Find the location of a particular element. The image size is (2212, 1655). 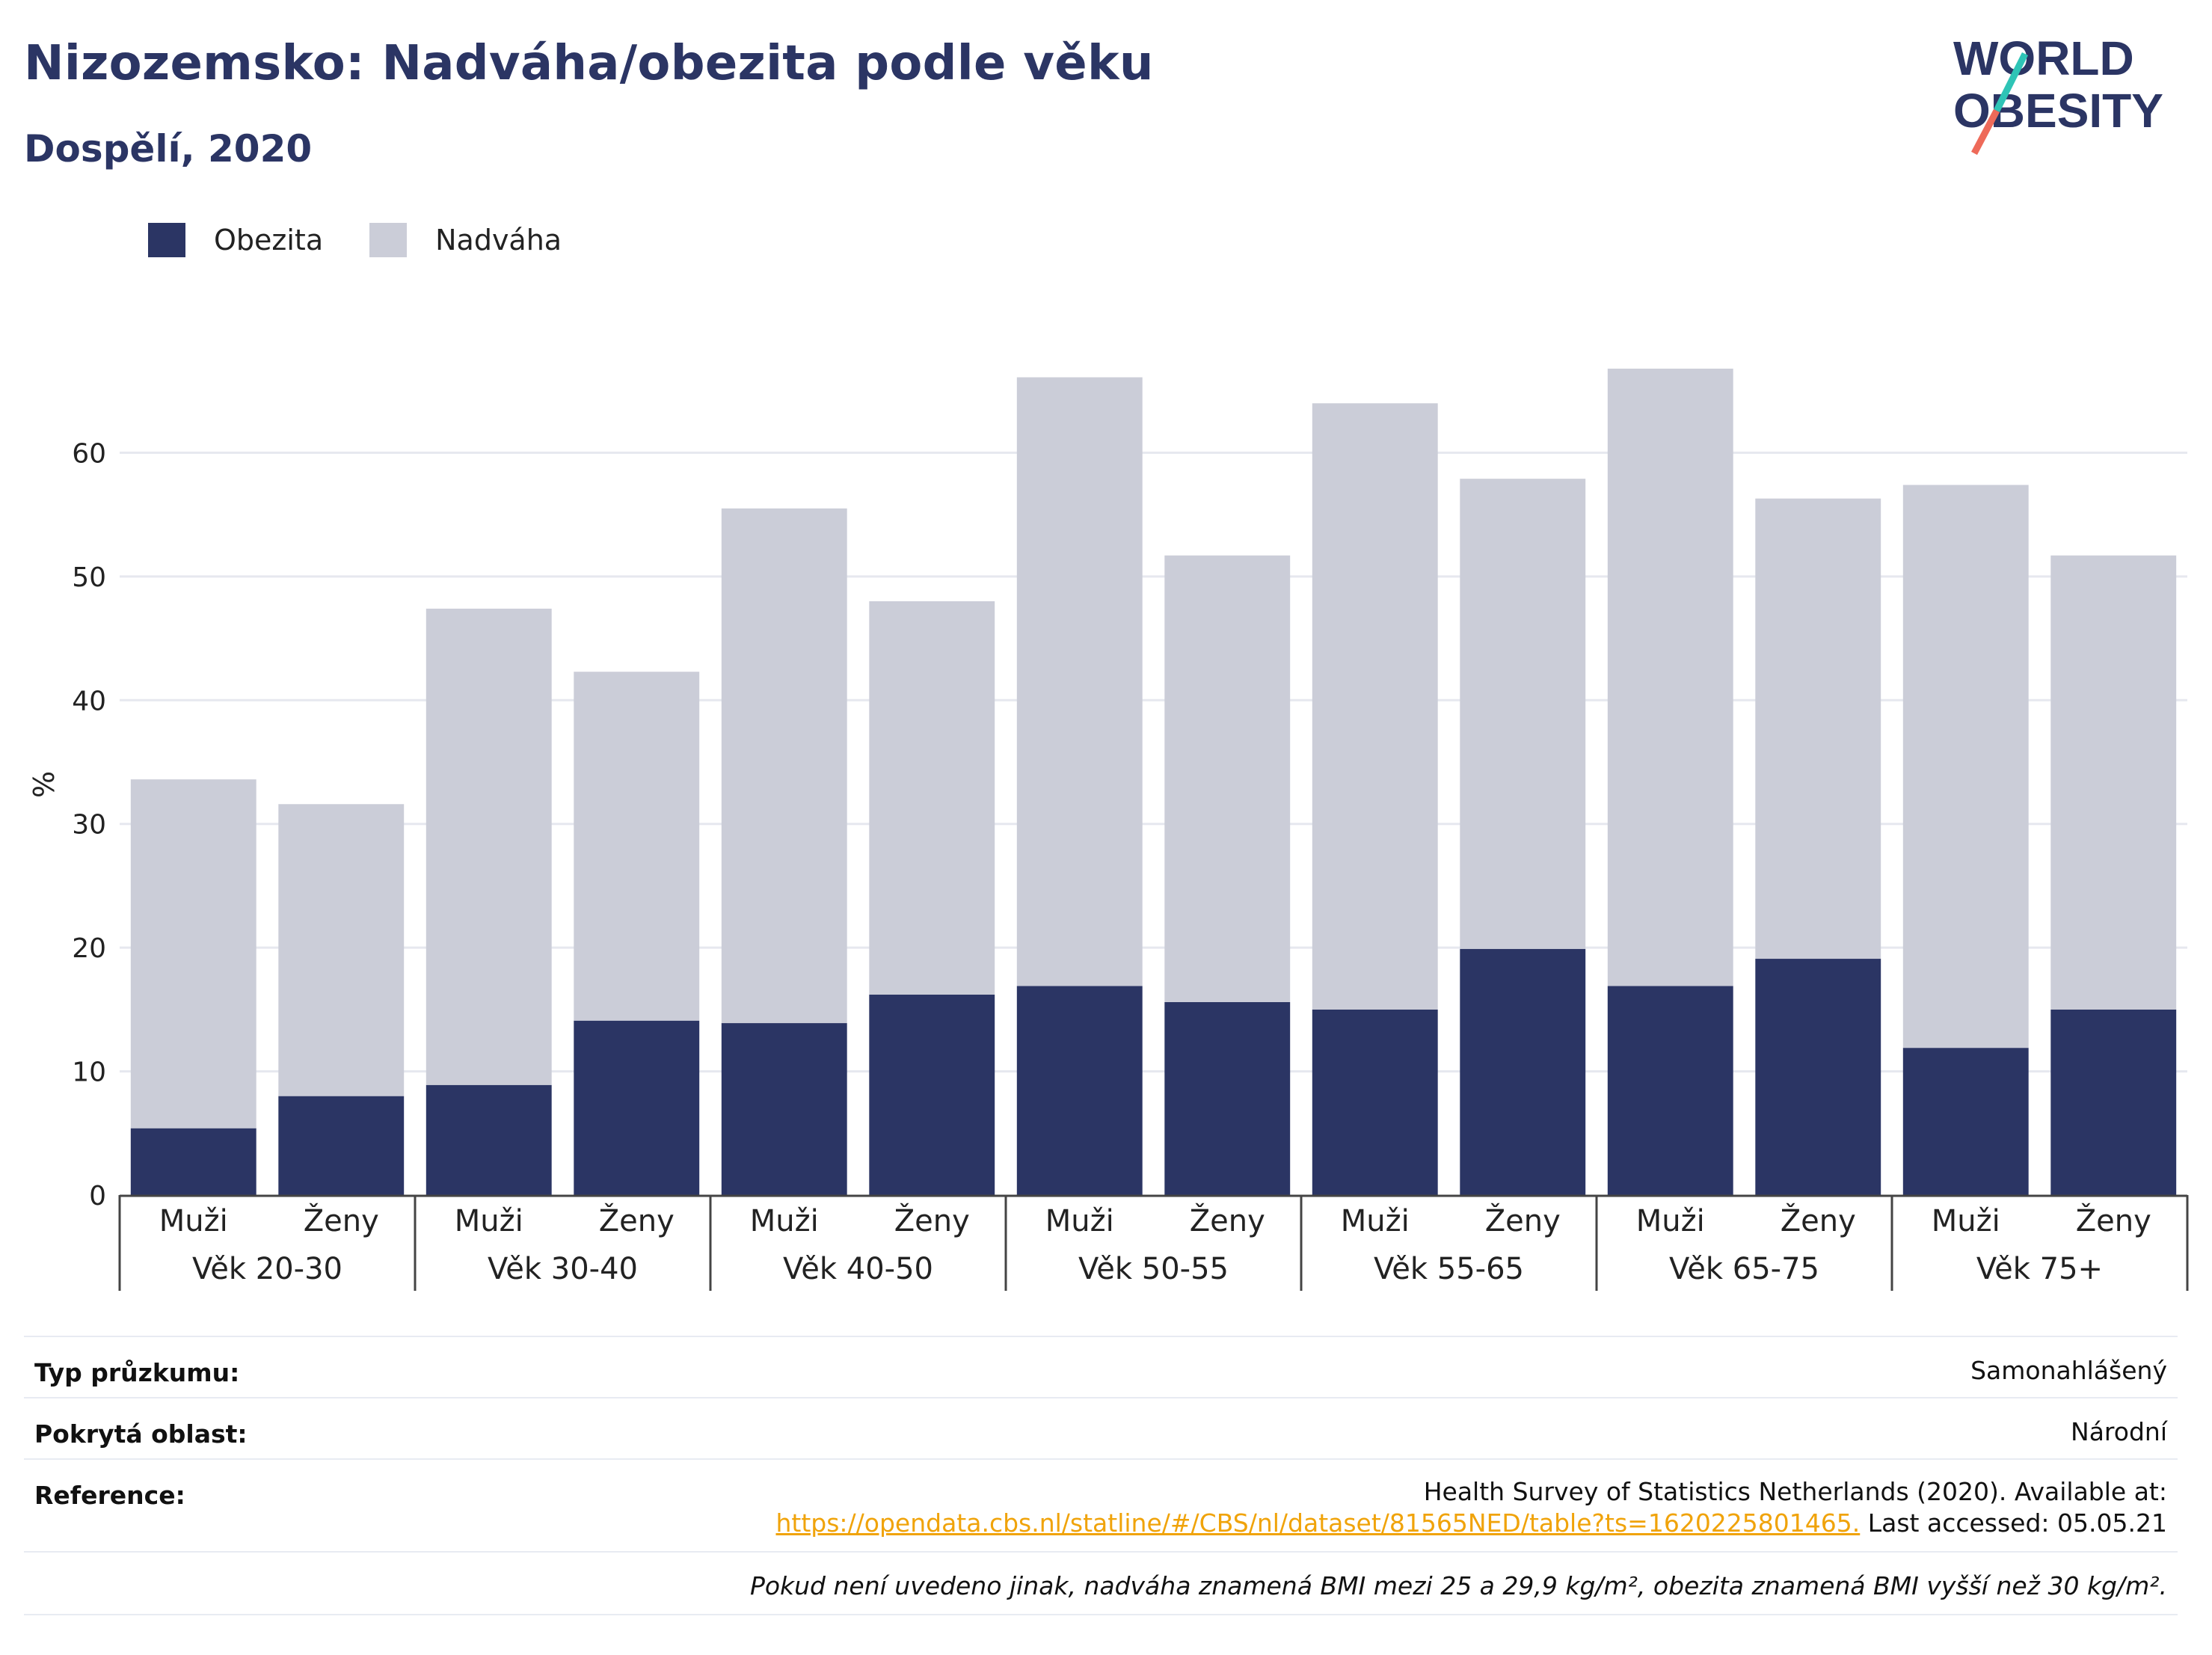

y-tick-label: 20 is located at coordinates (89, 948).